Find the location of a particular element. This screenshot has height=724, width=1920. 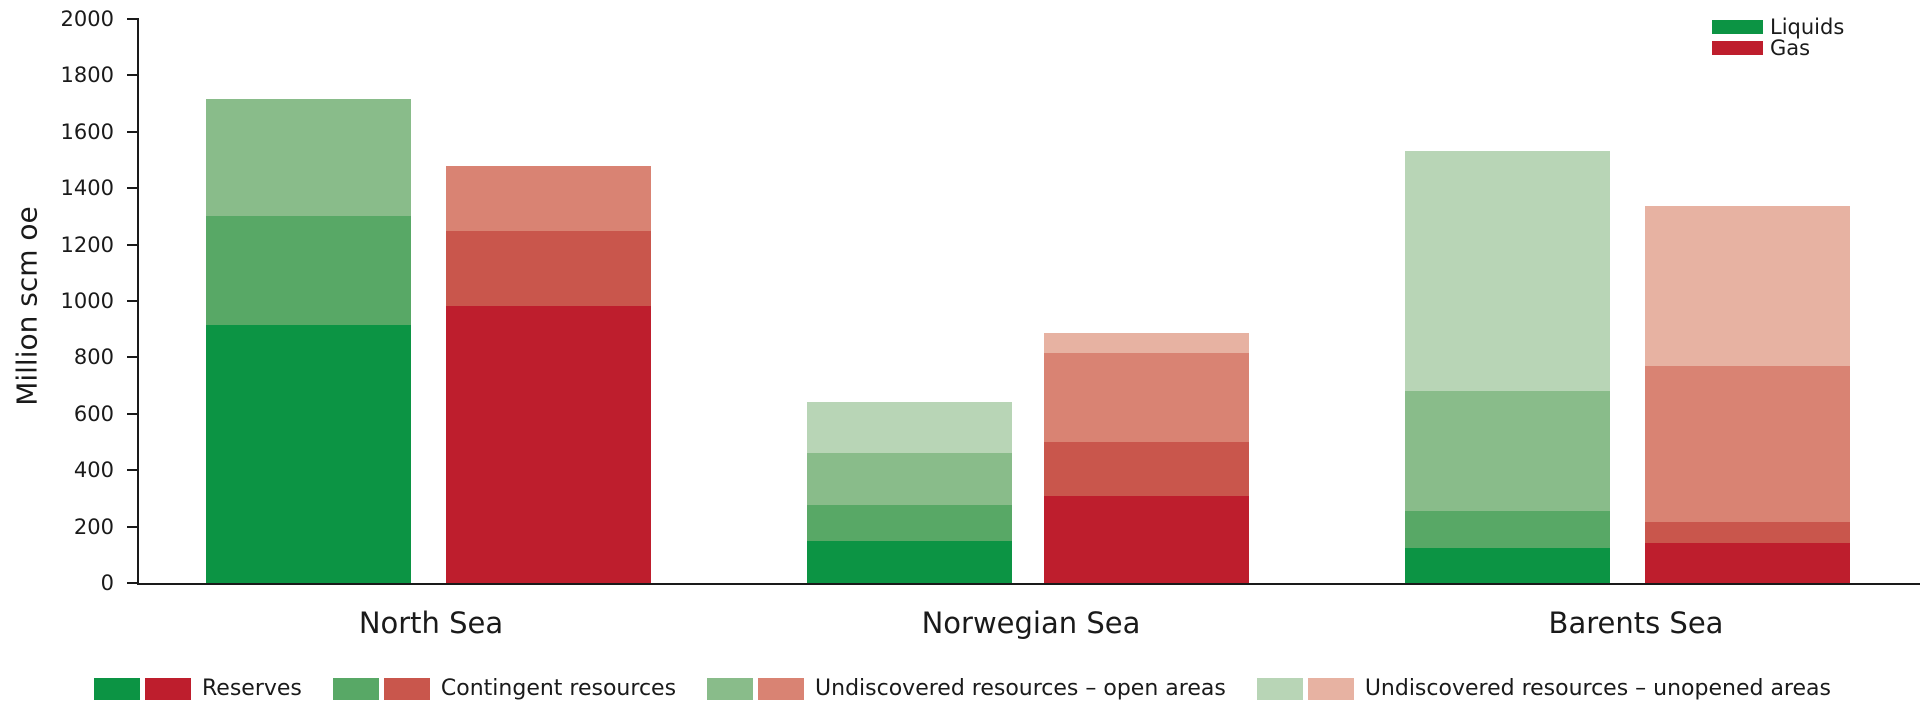

bar-north-sea-gas is located at coordinates (548, 362).